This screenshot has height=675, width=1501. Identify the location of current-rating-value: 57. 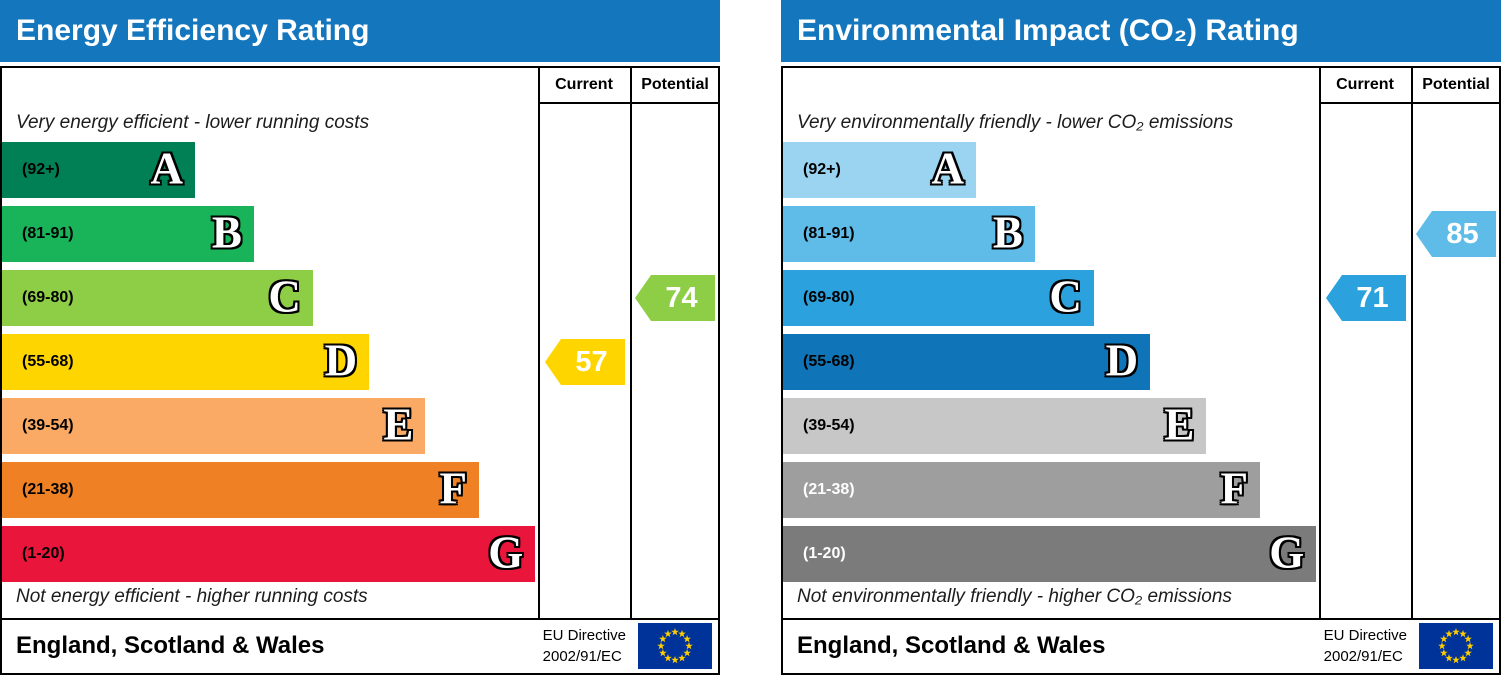
(591, 362).